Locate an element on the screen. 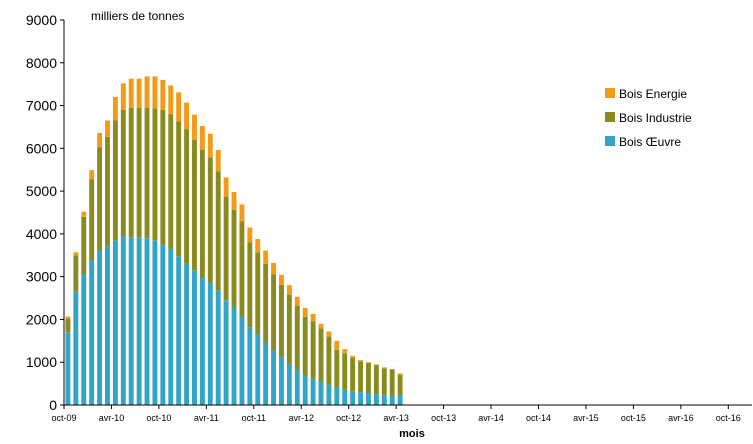 The height and width of the screenshot is (444, 753). y-tick-label: 6000 is located at coordinates (41, 148).